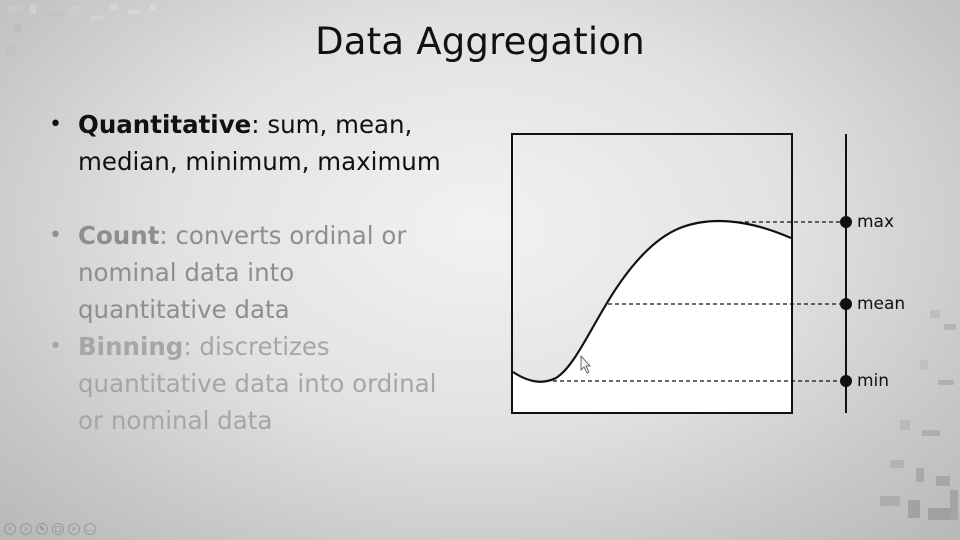  What do you see at coordinates (42, 529) in the screenshot?
I see `pen-icon: ✎` at bounding box center [42, 529].